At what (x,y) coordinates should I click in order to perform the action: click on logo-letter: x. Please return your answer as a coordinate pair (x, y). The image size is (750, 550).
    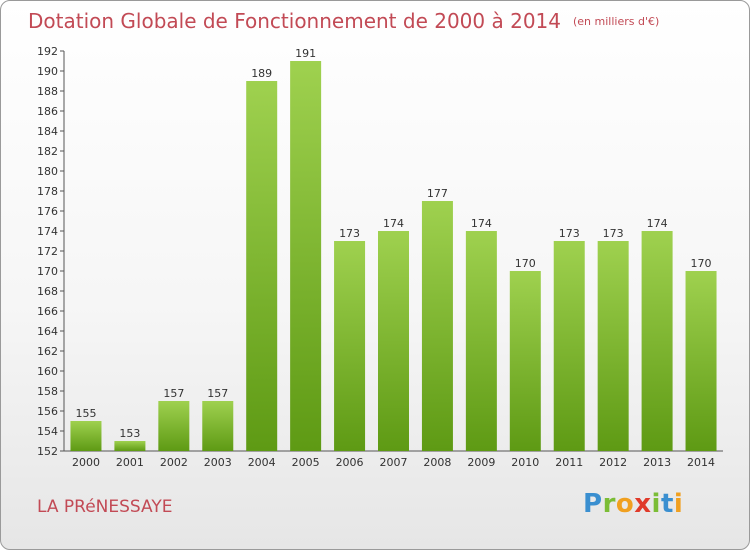
    Looking at the image, I should click on (643, 504).